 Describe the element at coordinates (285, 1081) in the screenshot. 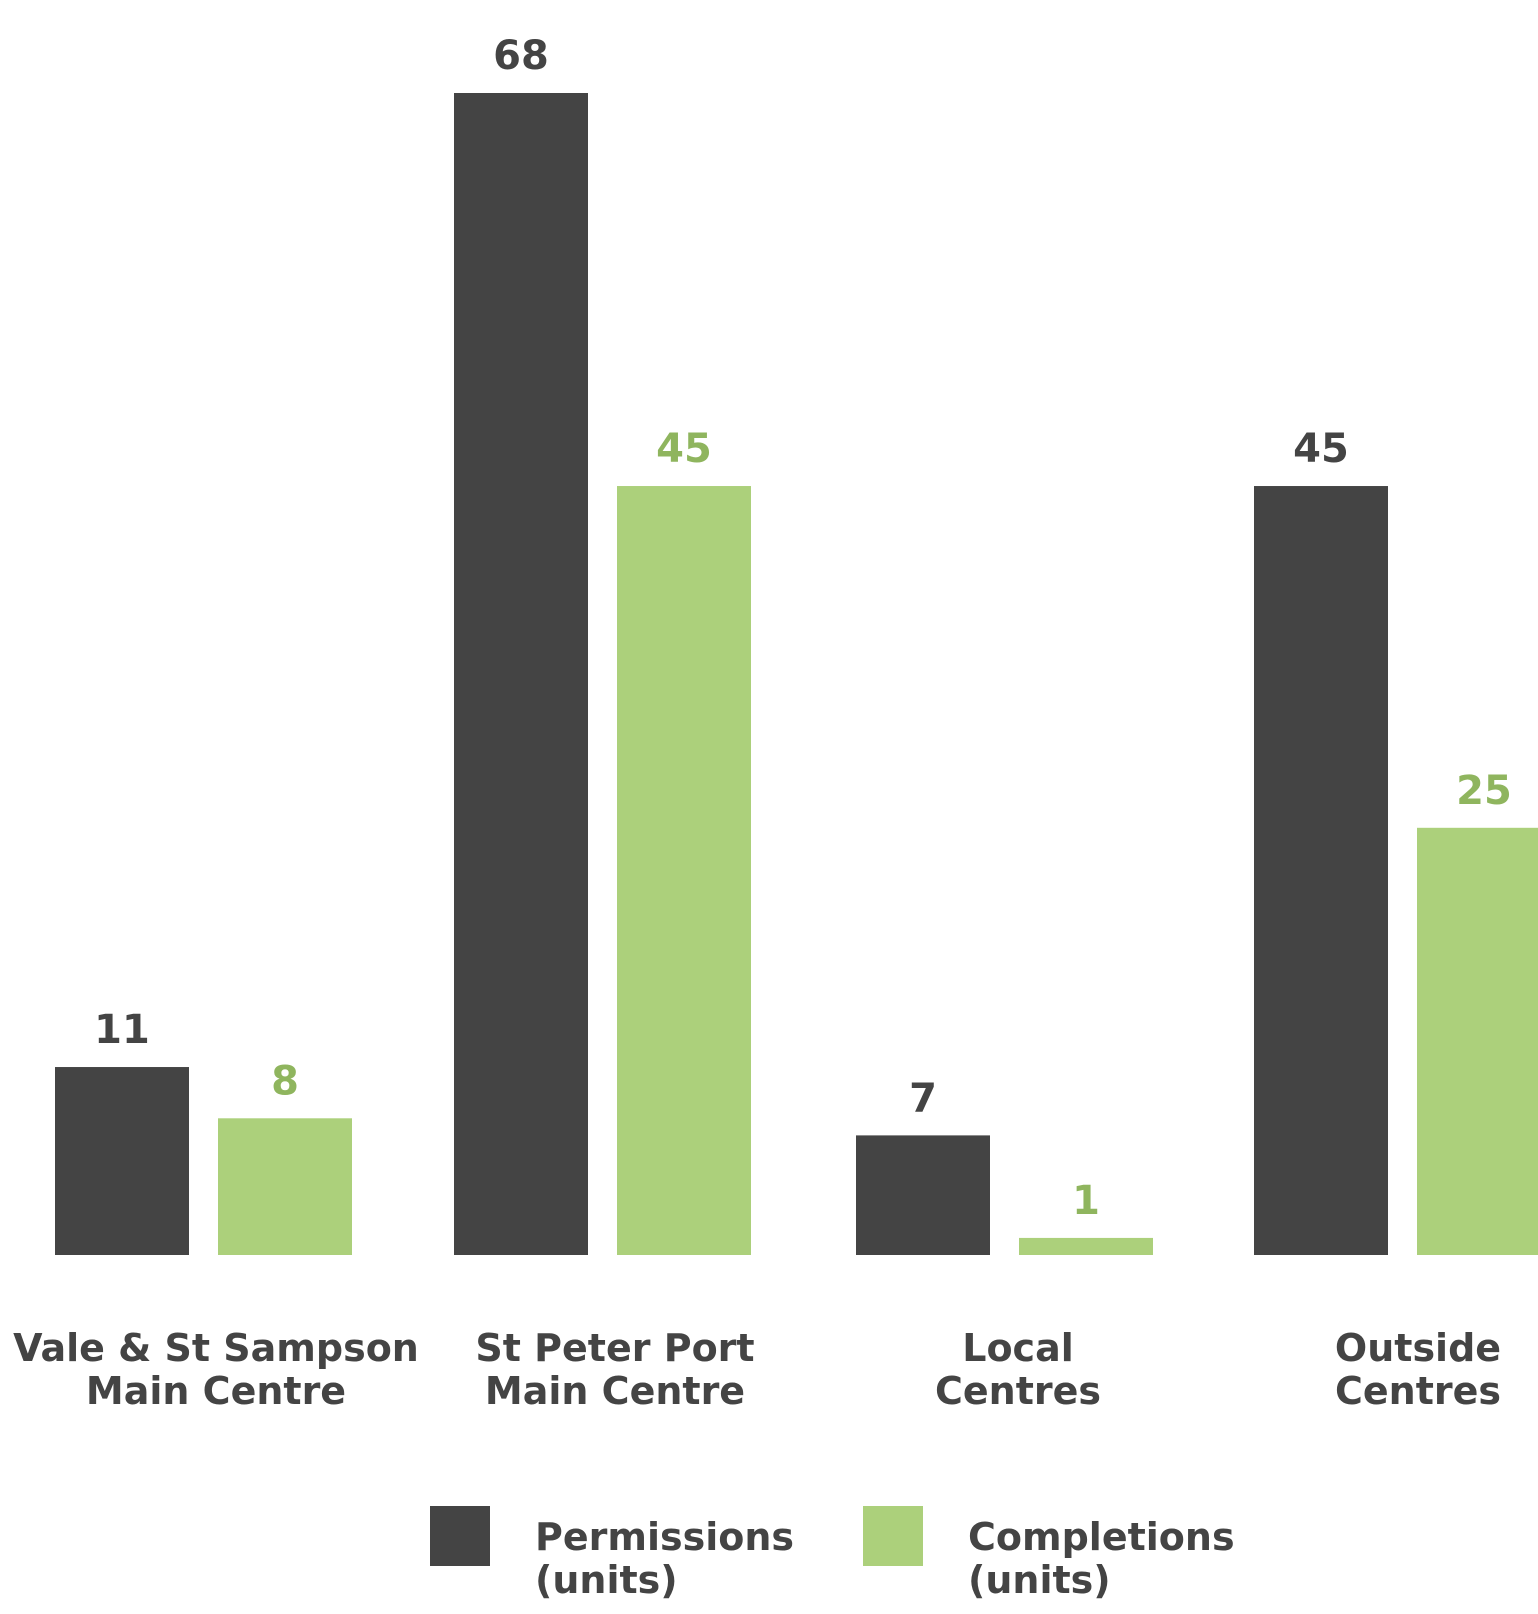

I see `data-label-completions-0: 8` at that location.